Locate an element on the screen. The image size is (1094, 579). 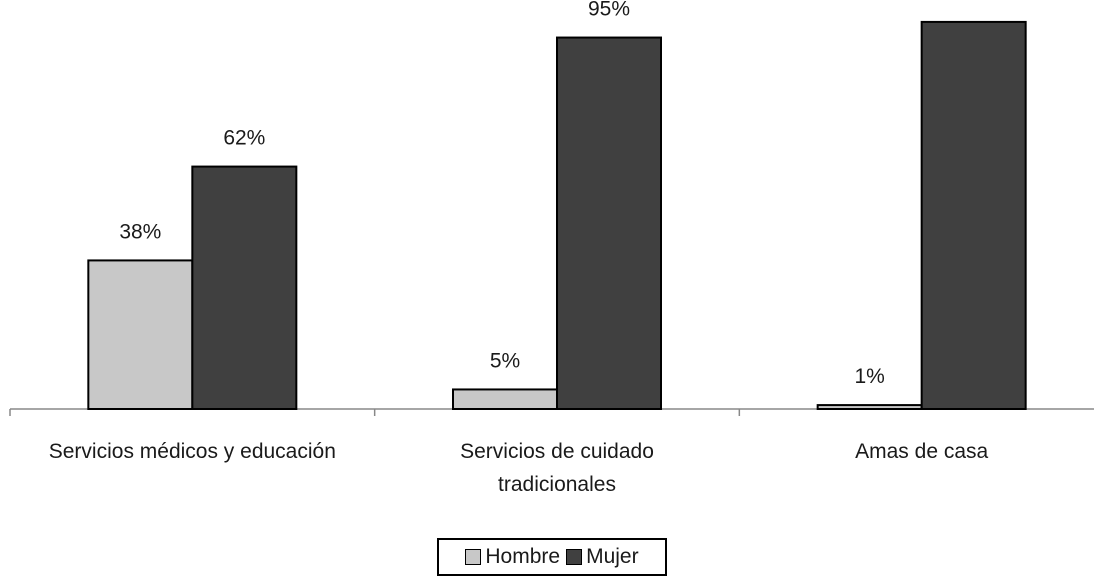
legend-swatch-hombre is located at coordinates (473, 557).